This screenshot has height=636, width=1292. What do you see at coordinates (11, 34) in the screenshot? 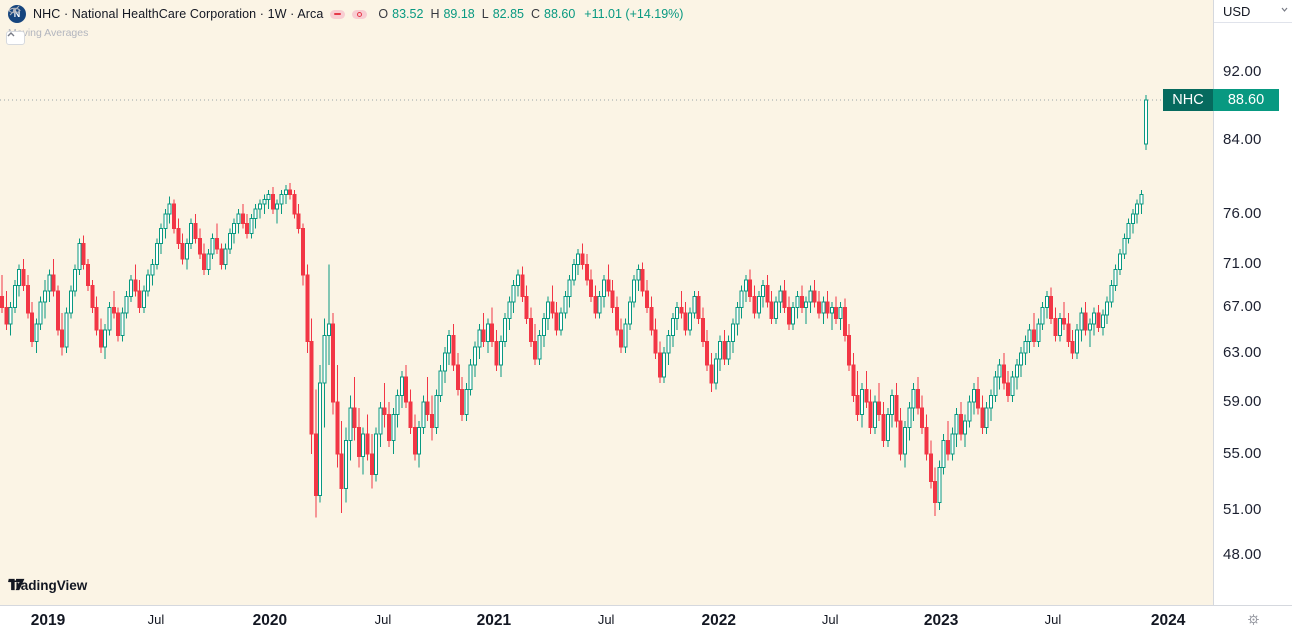
I see `chevron-up-icon` at bounding box center [11, 34].